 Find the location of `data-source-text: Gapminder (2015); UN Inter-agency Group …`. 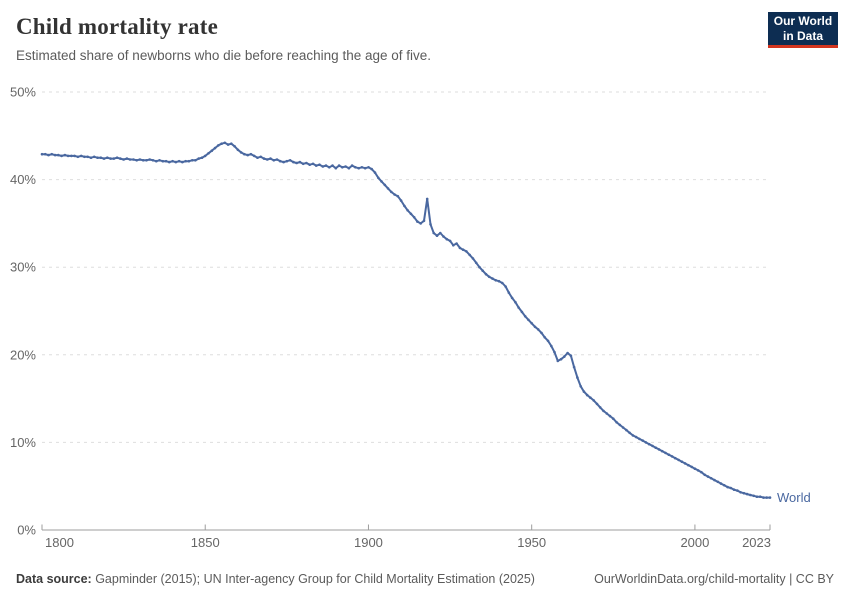

data-source-text: Gapminder (2015); UN Inter-agency Group … is located at coordinates (313, 578).